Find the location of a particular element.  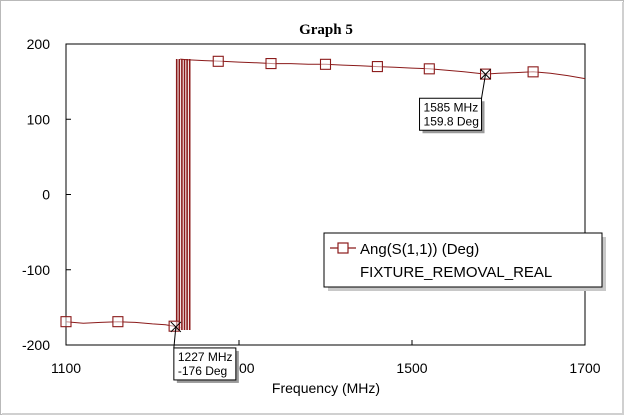

legend: Ang(S(1,1)) (Deg) FIXTURE_REMOVAL_REAL is located at coordinates (464, 261).